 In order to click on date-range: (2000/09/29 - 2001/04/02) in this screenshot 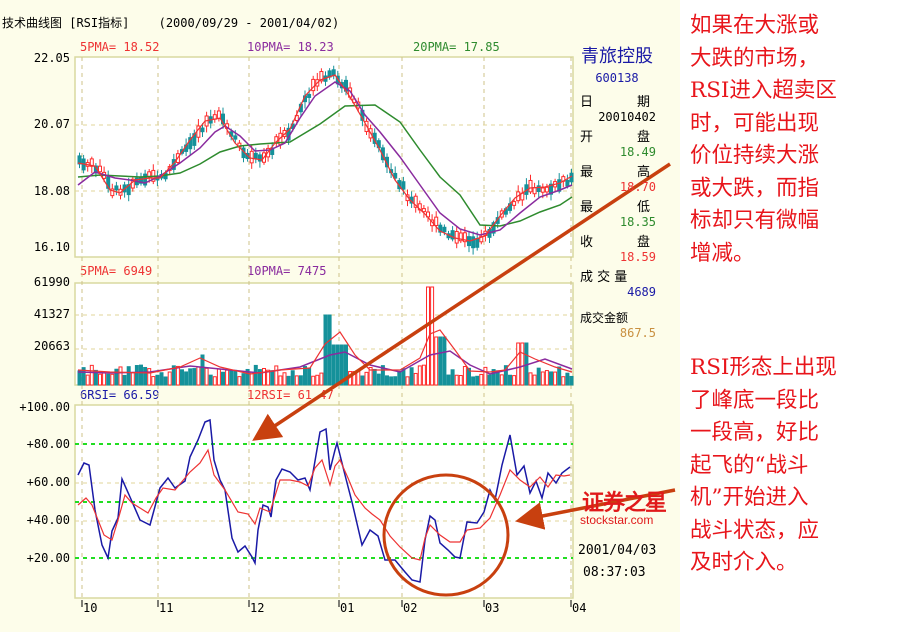, I will do `click(249, 23)`.